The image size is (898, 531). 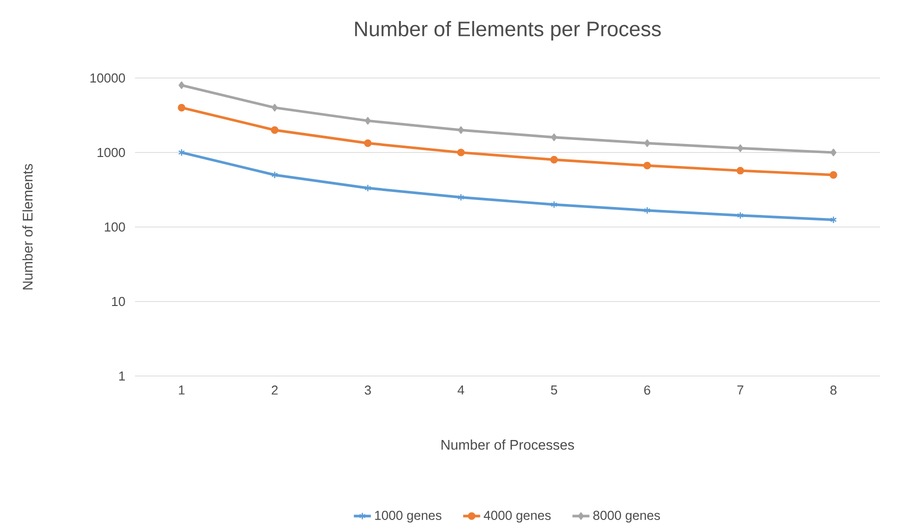 What do you see at coordinates (647, 390) in the screenshot?
I see `x-tick-label: 6` at bounding box center [647, 390].